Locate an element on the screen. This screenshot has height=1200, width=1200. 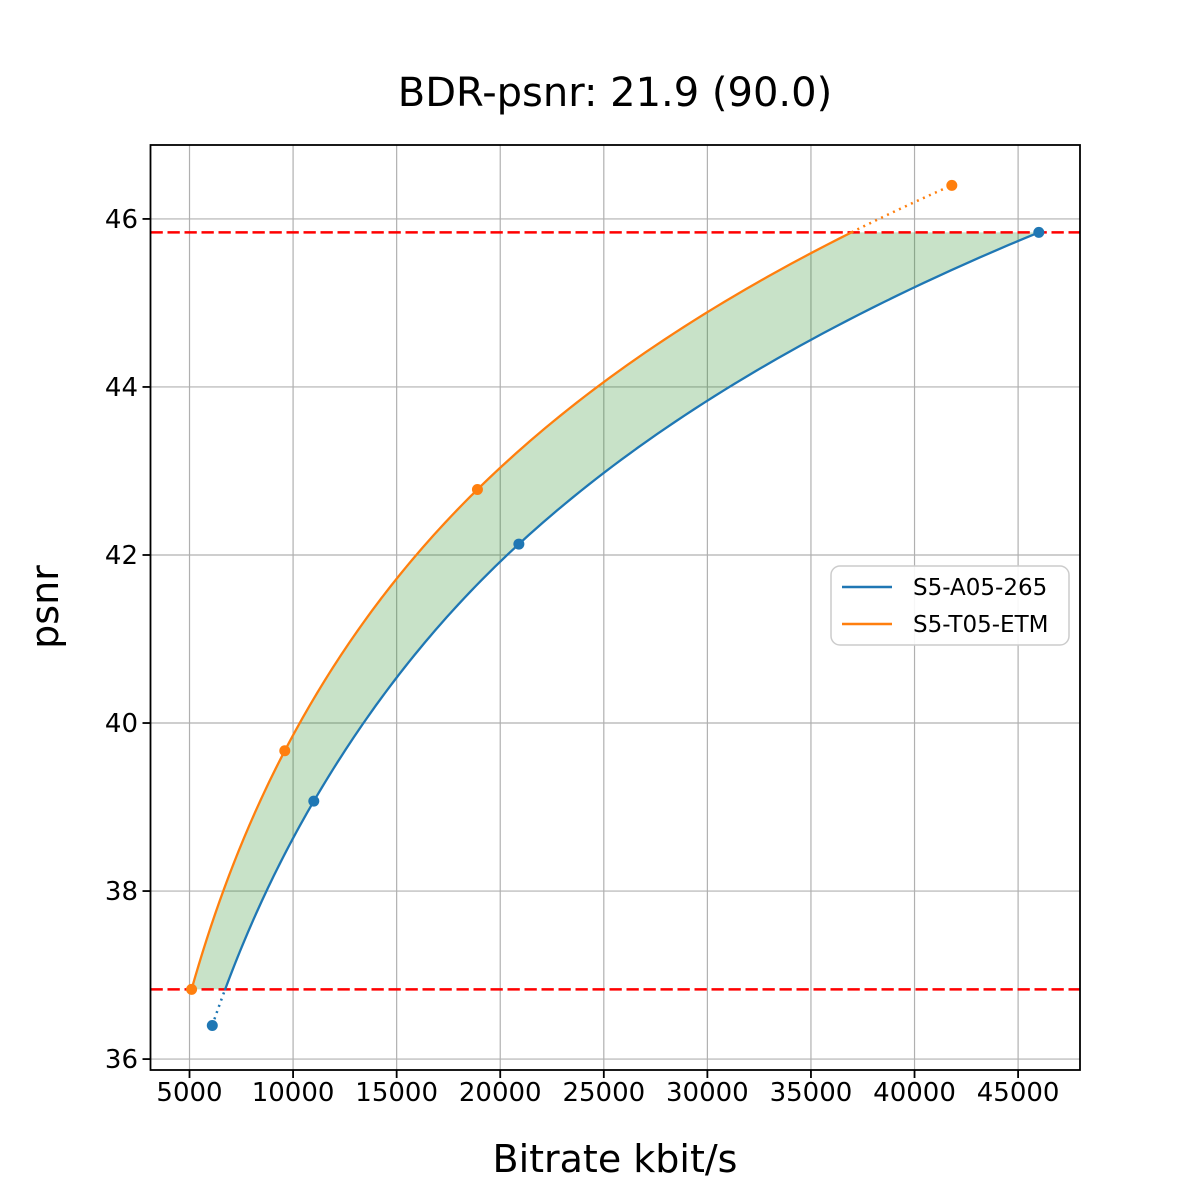
y-tick-label: 36 is located at coordinates (121, 1060).